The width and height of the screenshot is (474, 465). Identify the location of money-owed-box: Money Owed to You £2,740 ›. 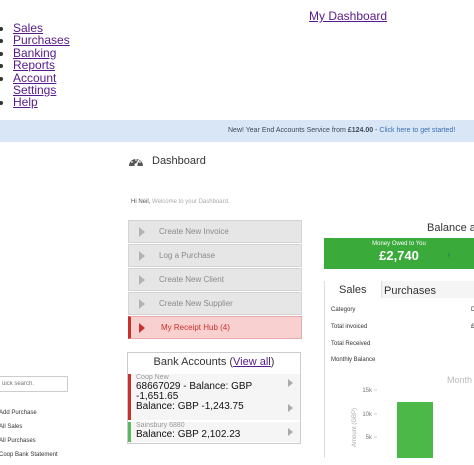
(399, 253).